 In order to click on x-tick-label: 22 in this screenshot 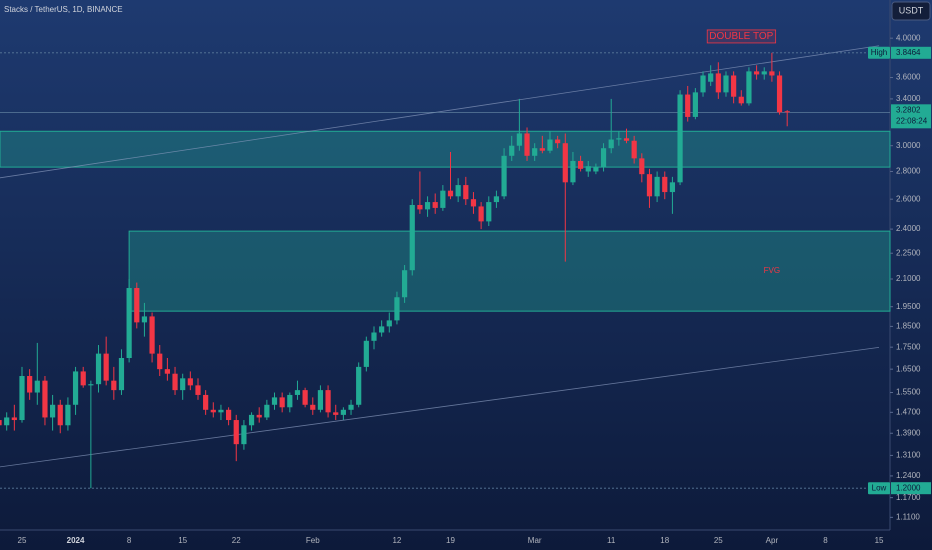, I will do `click(236, 540)`.